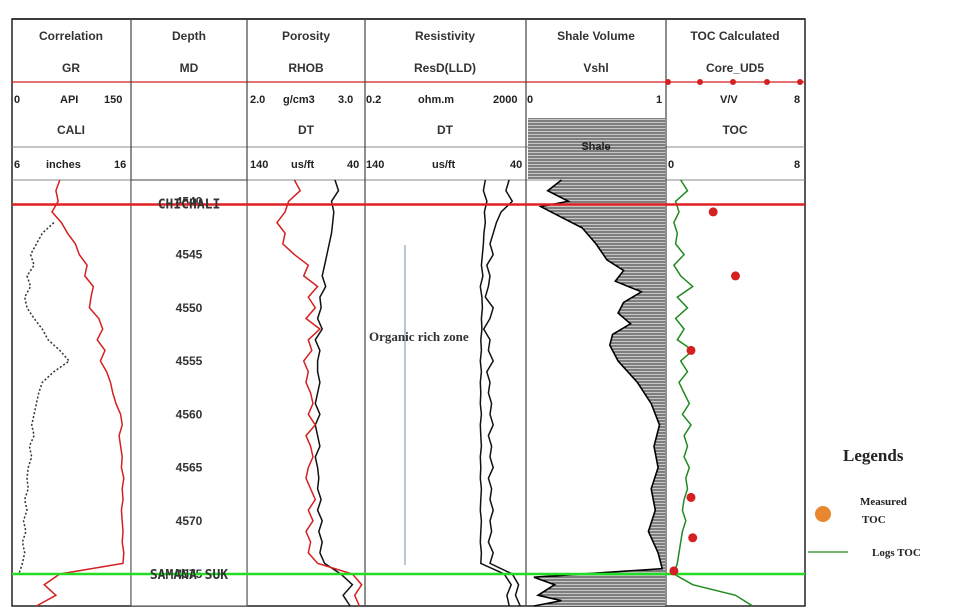 This screenshot has height=612, width=963. I want to click on curve-label-resd: ResD(LLD), so click(445, 68).